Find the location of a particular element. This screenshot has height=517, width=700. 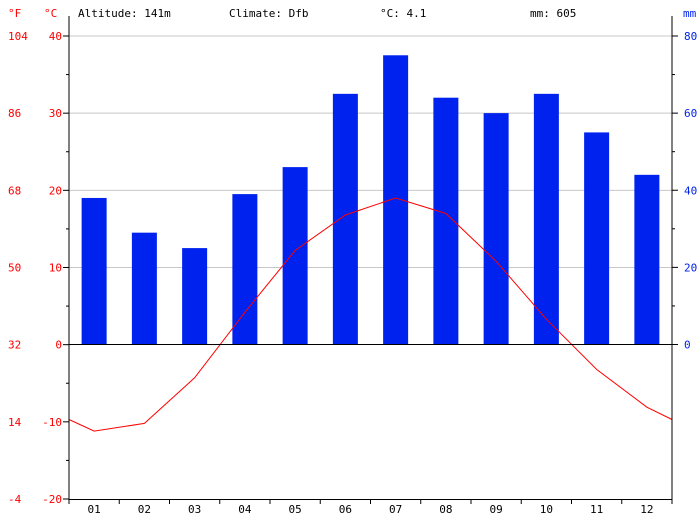

month-tick-label: 04 is located at coordinates (245, 509).